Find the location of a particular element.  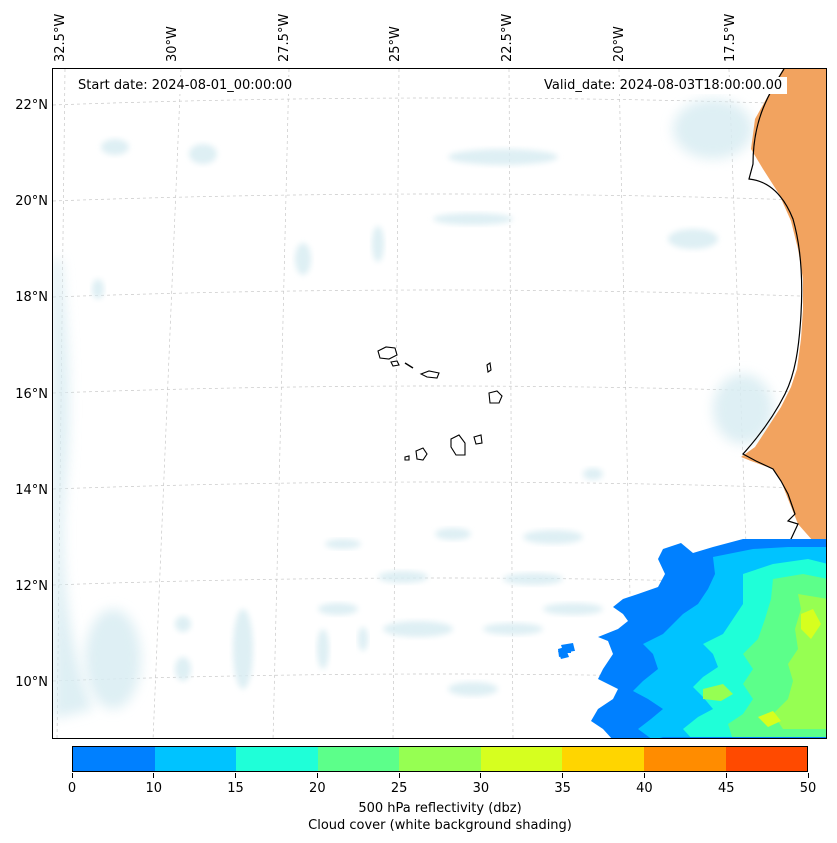

lon-label-27-5w: 27.5°W is located at coordinates (284, 37).